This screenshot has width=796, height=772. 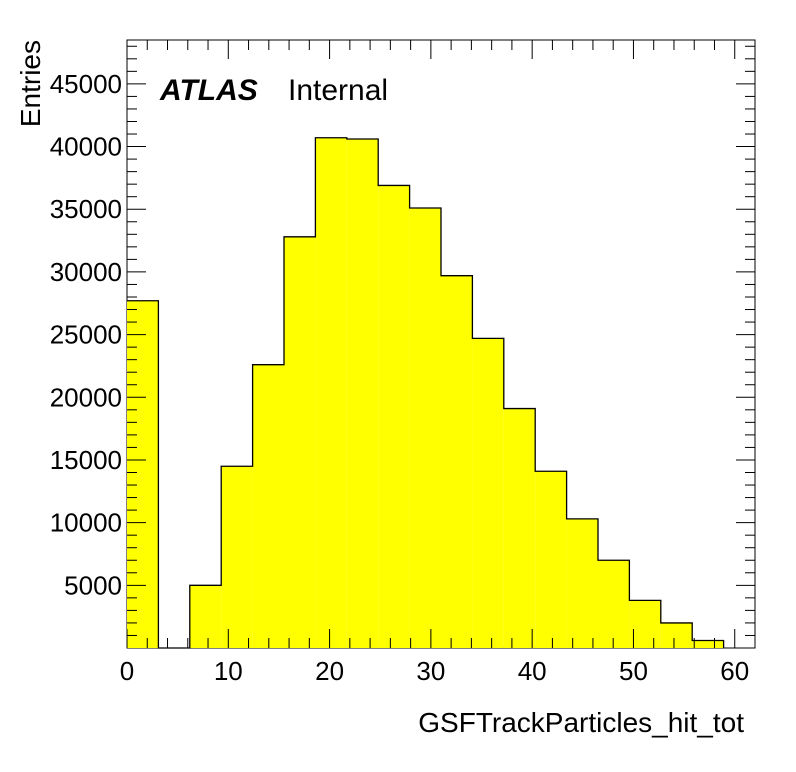 I want to click on y-tick-label: 40000, so click(x=86, y=147).